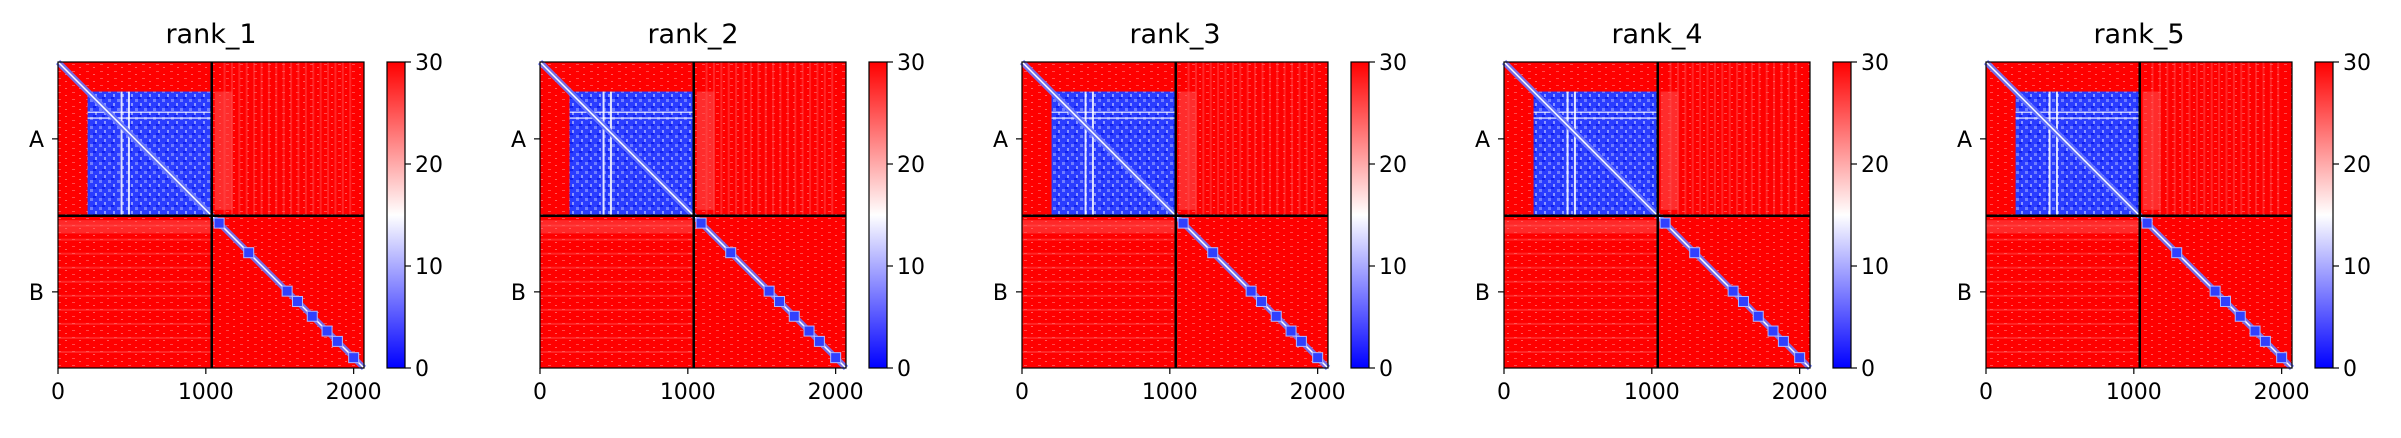  I want to click on chart-title: rank_5, so click(2138, 34).